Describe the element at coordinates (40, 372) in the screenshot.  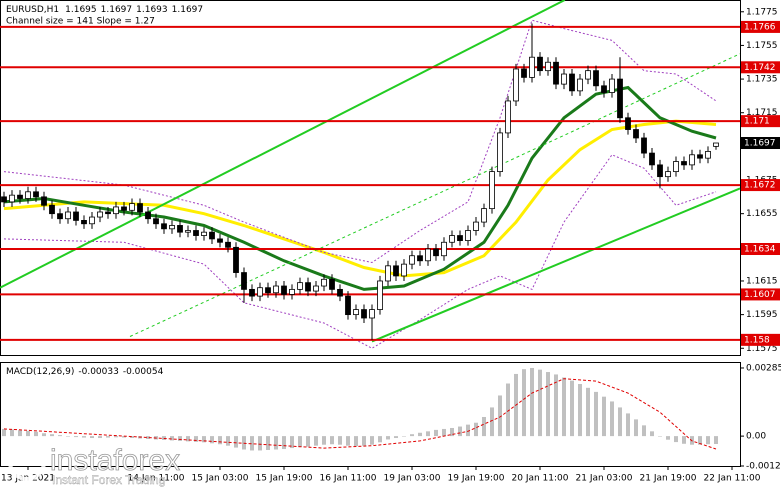
I see `macd-name: MACD(12,26,9)` at that location.